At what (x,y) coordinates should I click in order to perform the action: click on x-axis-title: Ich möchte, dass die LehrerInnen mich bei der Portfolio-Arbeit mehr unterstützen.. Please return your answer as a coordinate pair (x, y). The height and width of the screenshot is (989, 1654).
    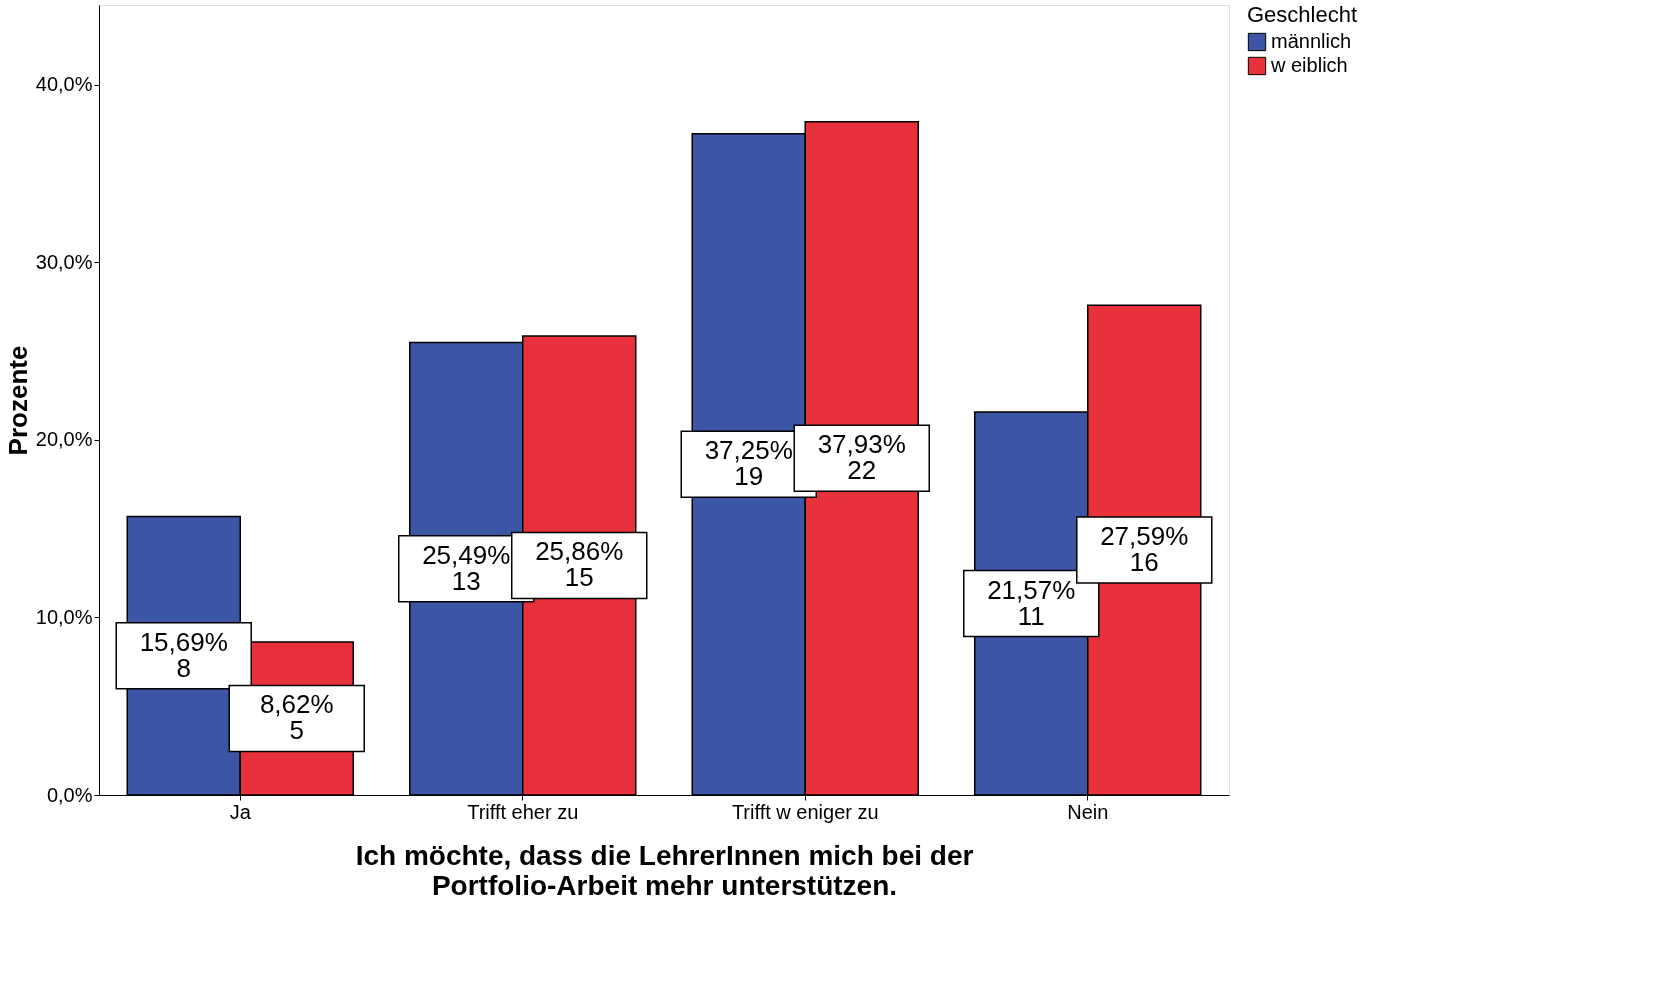
    Looking at the image, I should click on (664, 870).